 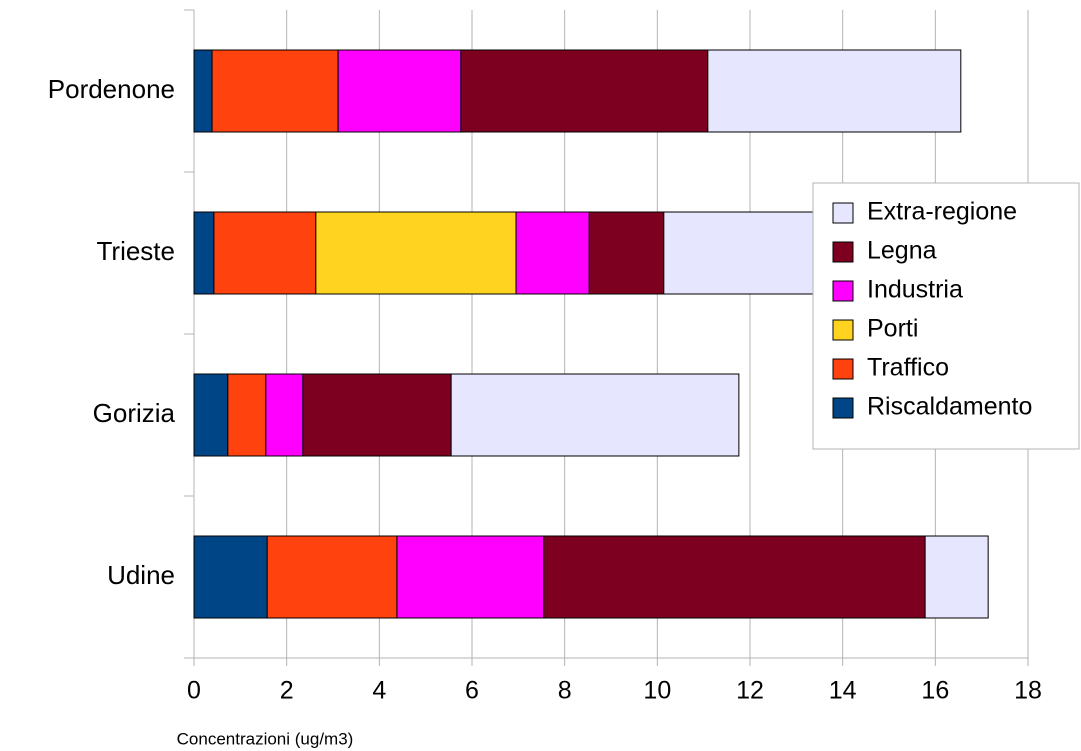 What do you see at coordinates (194, 691) in the screenshot?
I see `x-tick-label: 0` at bounding box center [194, 691].